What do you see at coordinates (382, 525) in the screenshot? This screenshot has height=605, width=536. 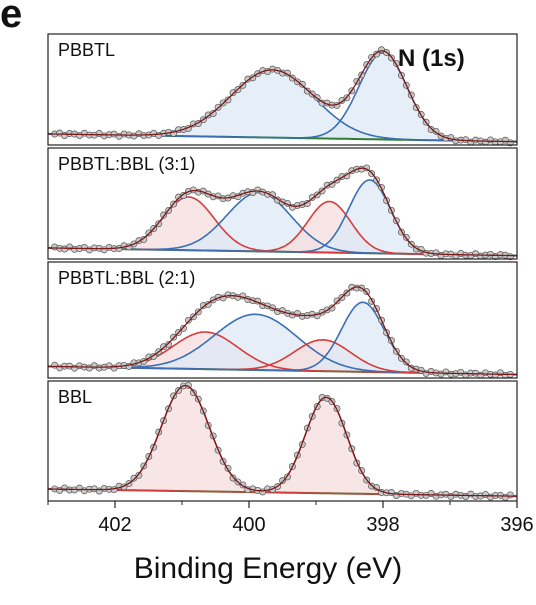 I see `x-tick-label-3: 398` at bounding box center [382, 525].